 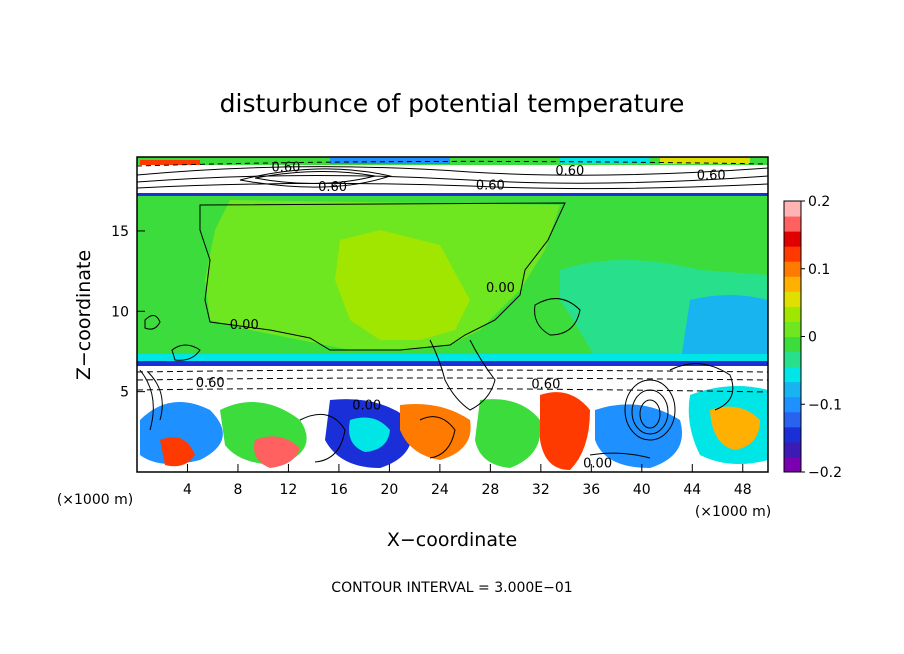 What do you see at coordinates (490, 490) in the screenshot?
I see `x-tick-label: 28` at bounding box center [490, 490].